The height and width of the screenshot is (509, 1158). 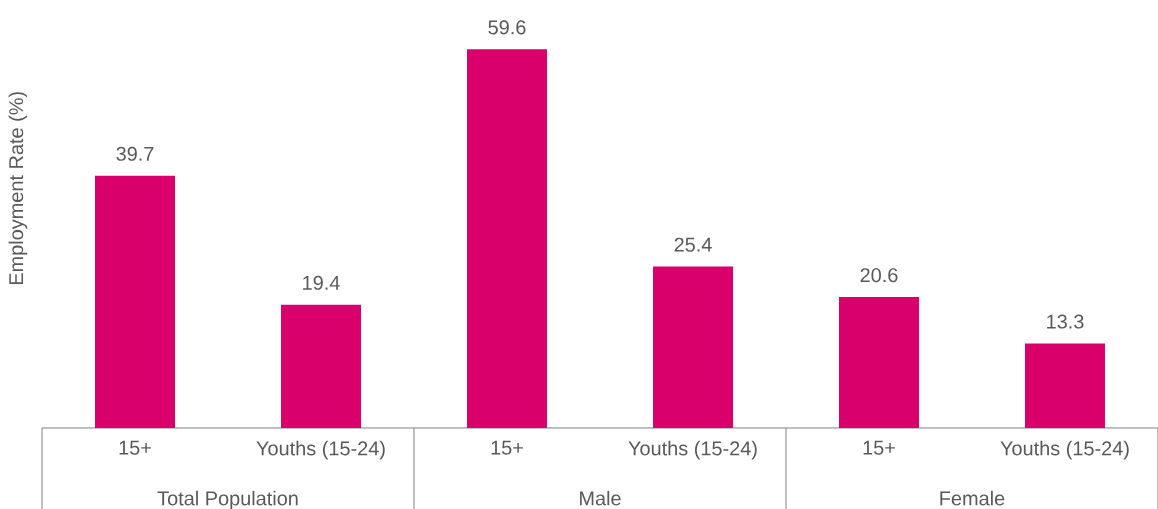 What do you see at coordinates (507, 27) in the screenshot?
I see `data-label: 59.6` at bounding box center [507, 27].